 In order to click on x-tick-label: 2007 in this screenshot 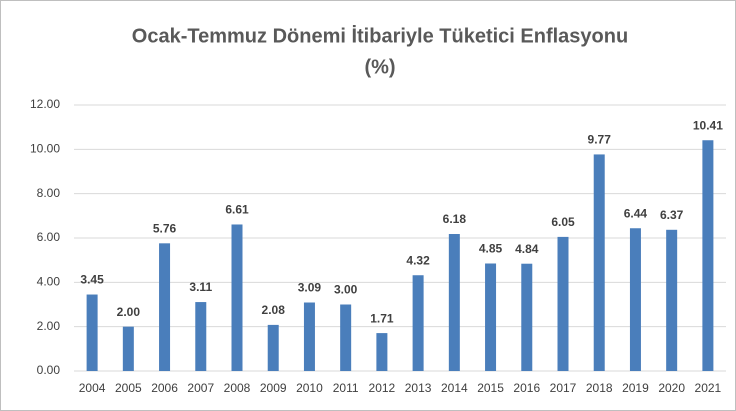, I will do `click(200, 388)`.